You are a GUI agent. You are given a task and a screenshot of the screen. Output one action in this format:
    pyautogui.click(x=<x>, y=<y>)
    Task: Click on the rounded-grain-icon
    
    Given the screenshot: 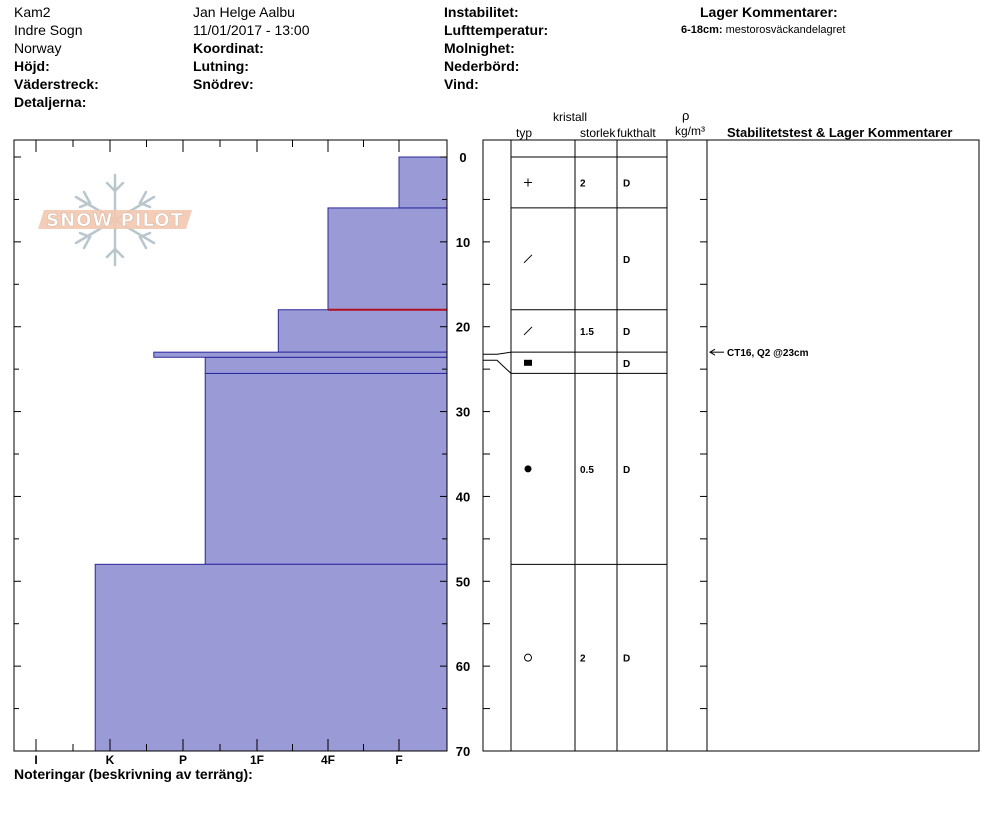 What is the action you would take?
    pyautogui.click(x=528, y=469)
    